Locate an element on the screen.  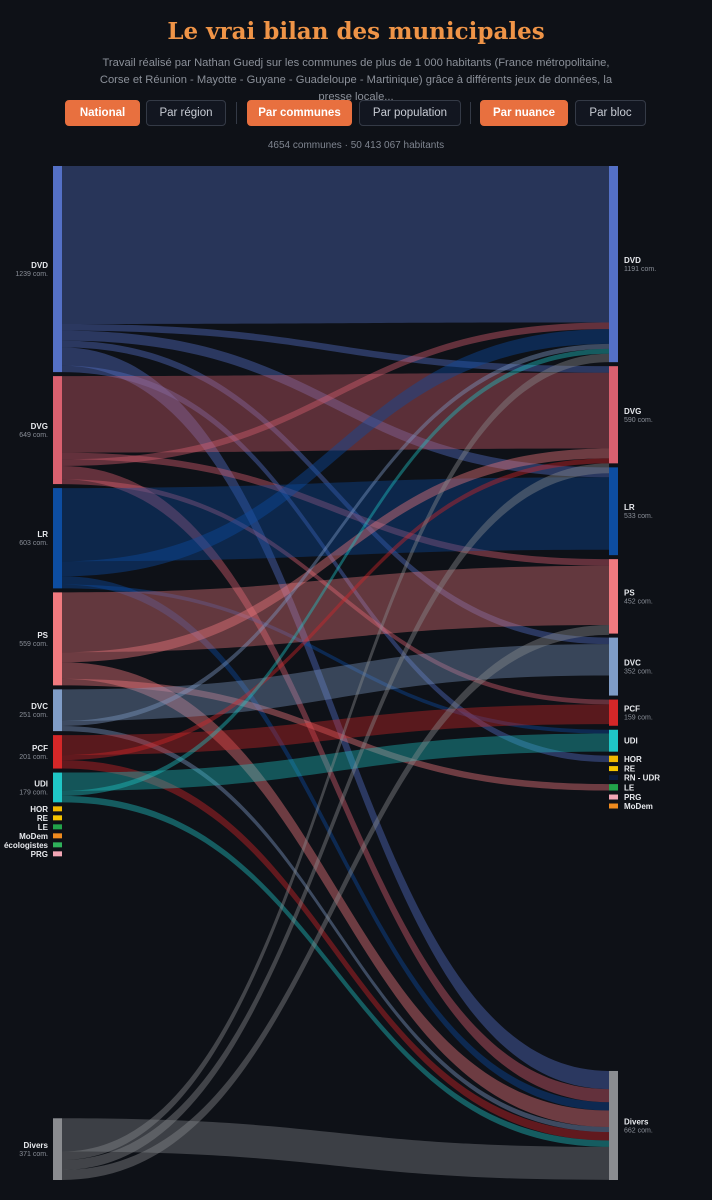
page-title: Le vrai bilan des municipales is located at coordinates (356, 31).